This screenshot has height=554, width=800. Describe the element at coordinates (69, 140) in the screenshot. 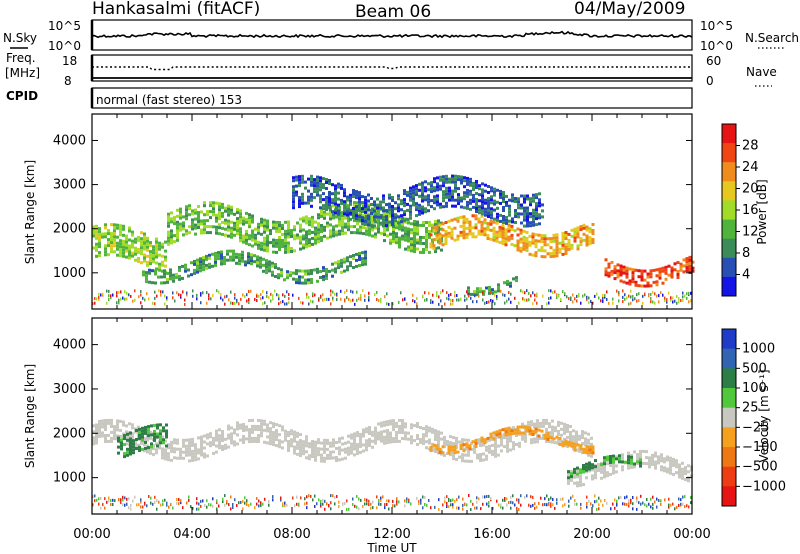

I see `y-tick-label: 4000` at that location.